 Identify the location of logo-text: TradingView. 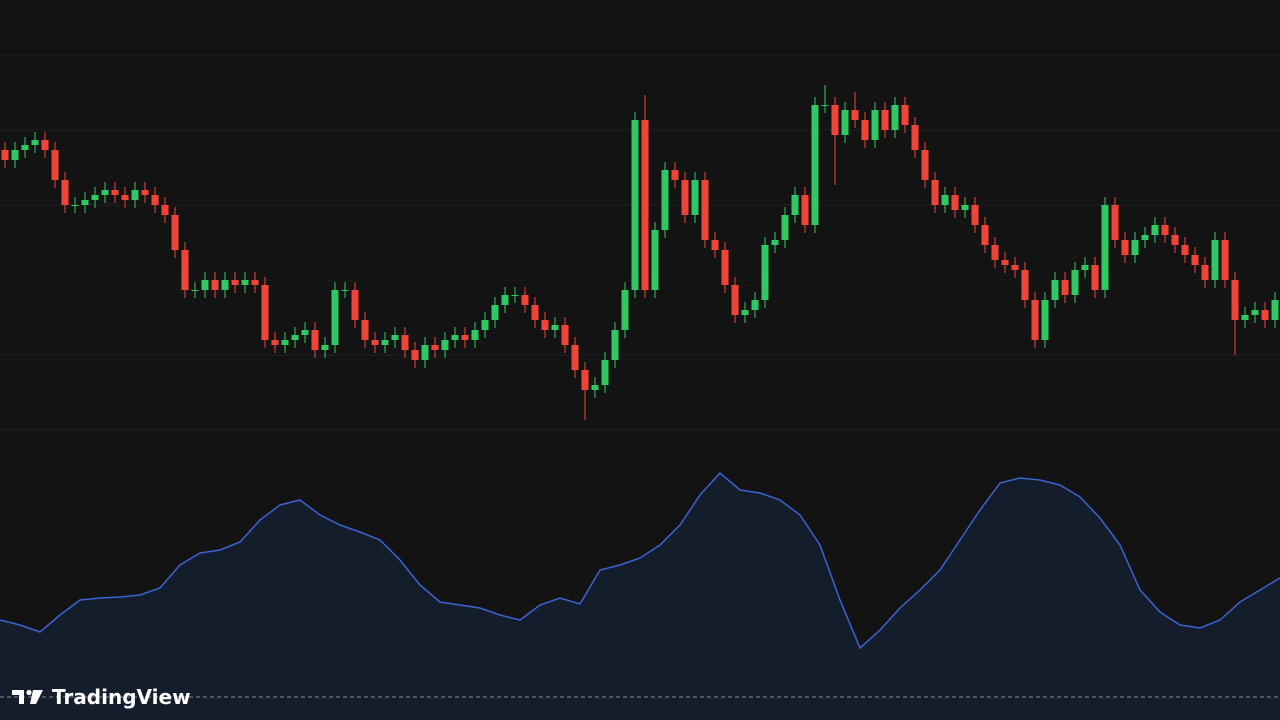
(121, 697).